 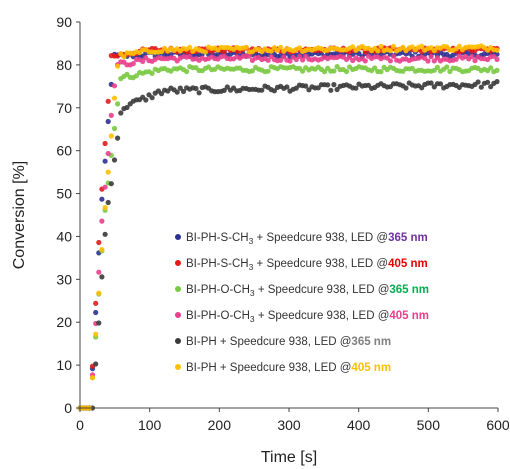 I want to click on legend-label: BI-PH-S-CH3 + Speedcure 938, LED @365 nm, so click(x=307, y=239).